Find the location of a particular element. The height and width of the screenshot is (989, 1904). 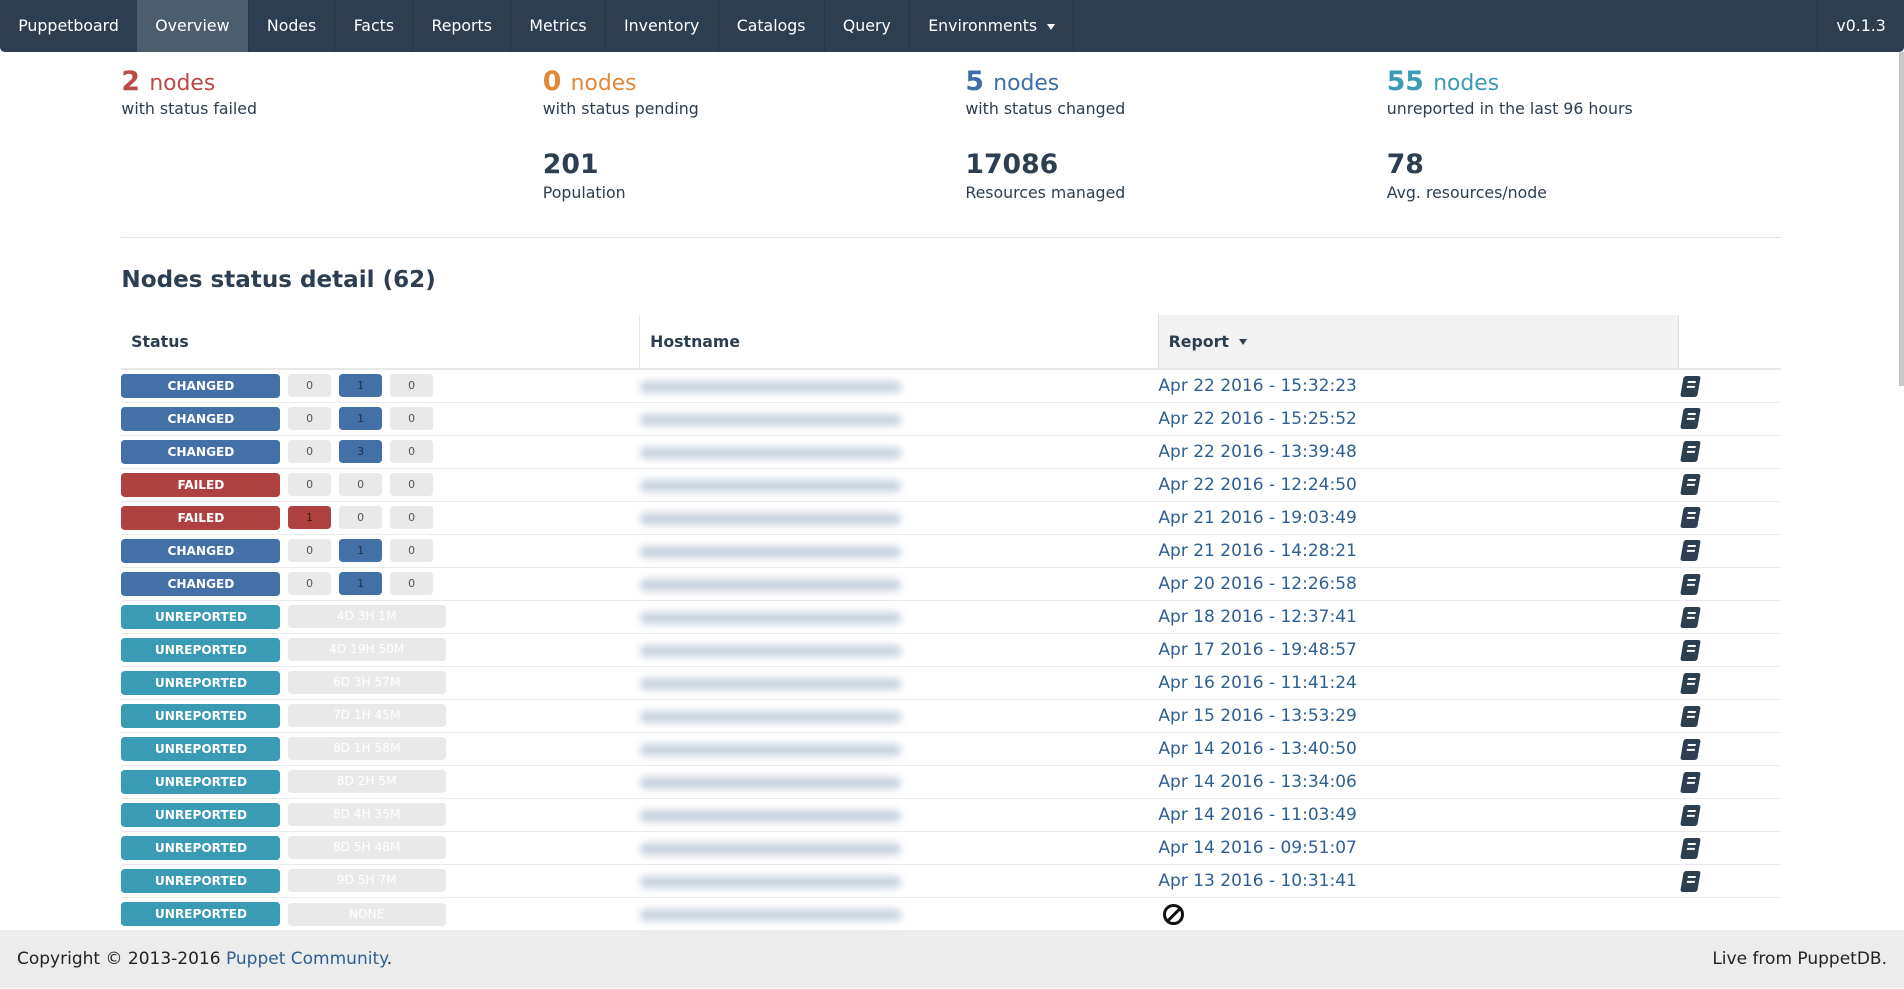

report-header-label: Report is located at coordinates (1198, 341).